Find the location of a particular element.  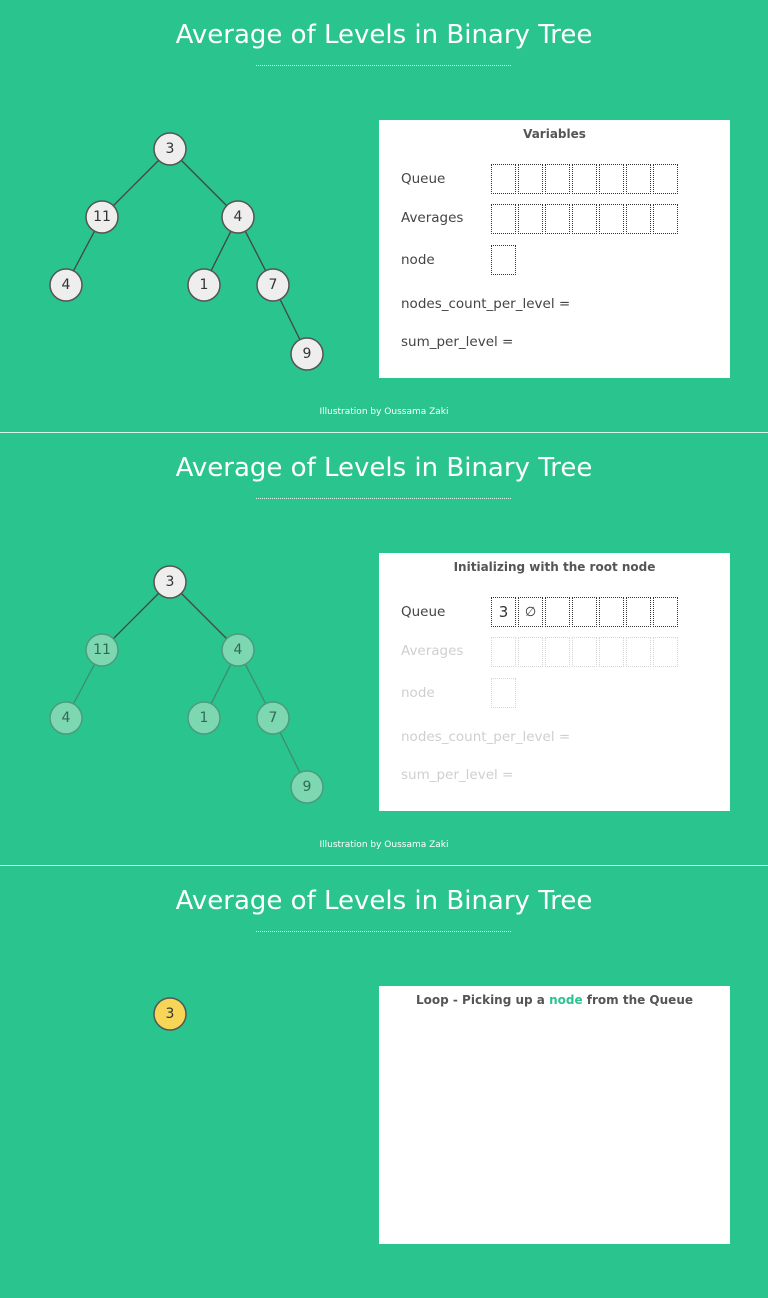

binary-tree: 3 is located at coordinates (170, 1014).